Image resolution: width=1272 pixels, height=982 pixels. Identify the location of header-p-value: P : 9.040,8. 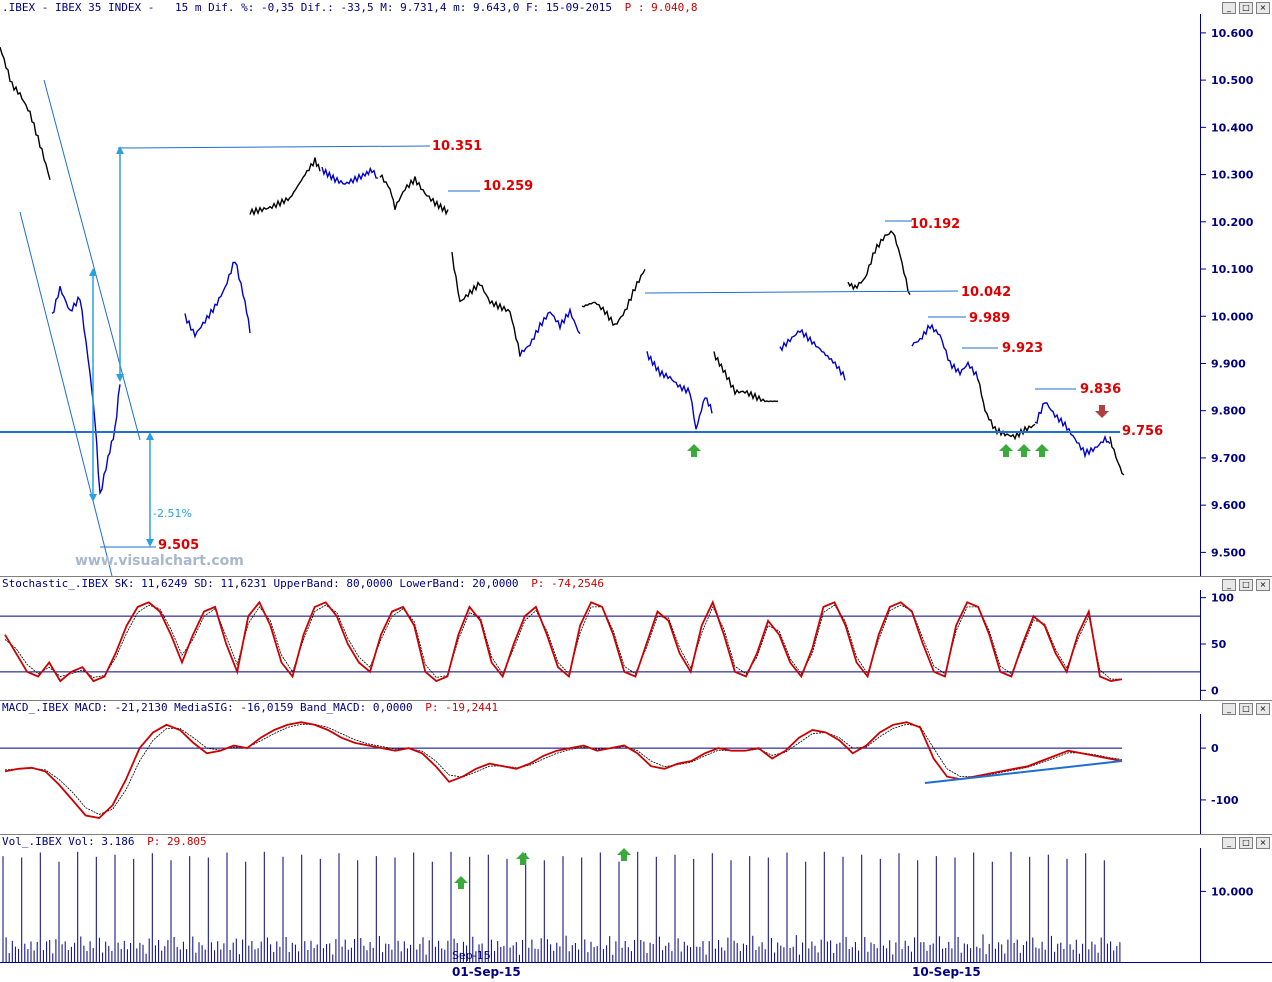
(661, 7).